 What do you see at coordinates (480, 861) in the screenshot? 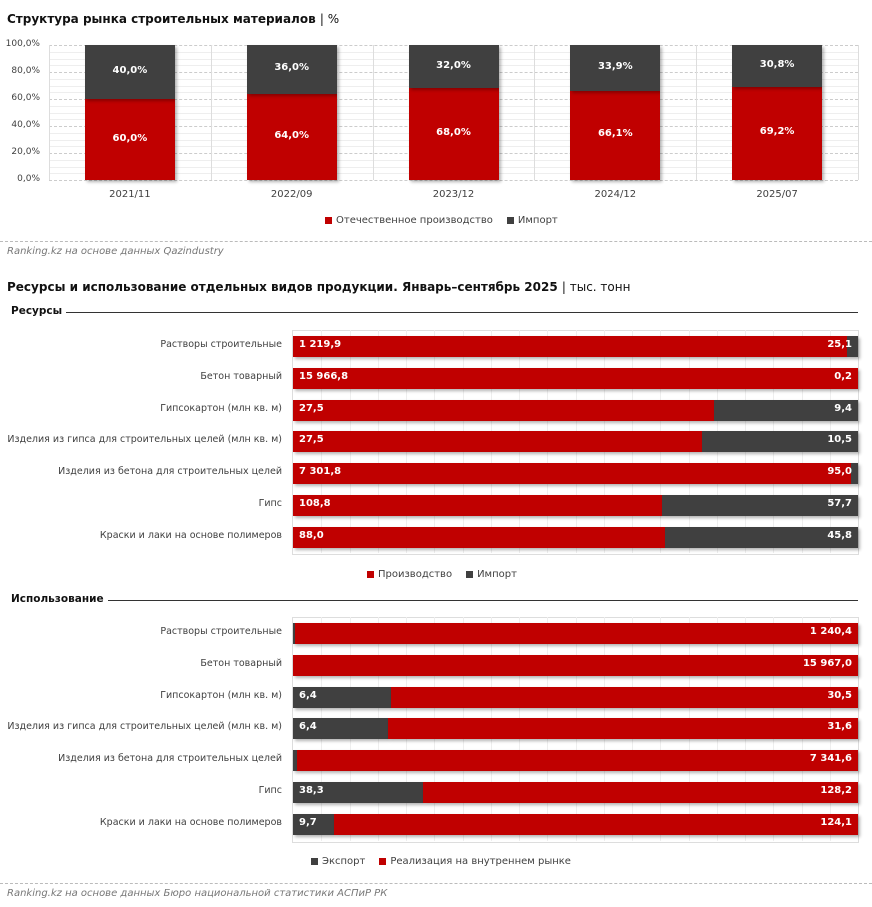
I see `legend-label: Реализация на внутреннем рынке` at bounding box center [480, 861].